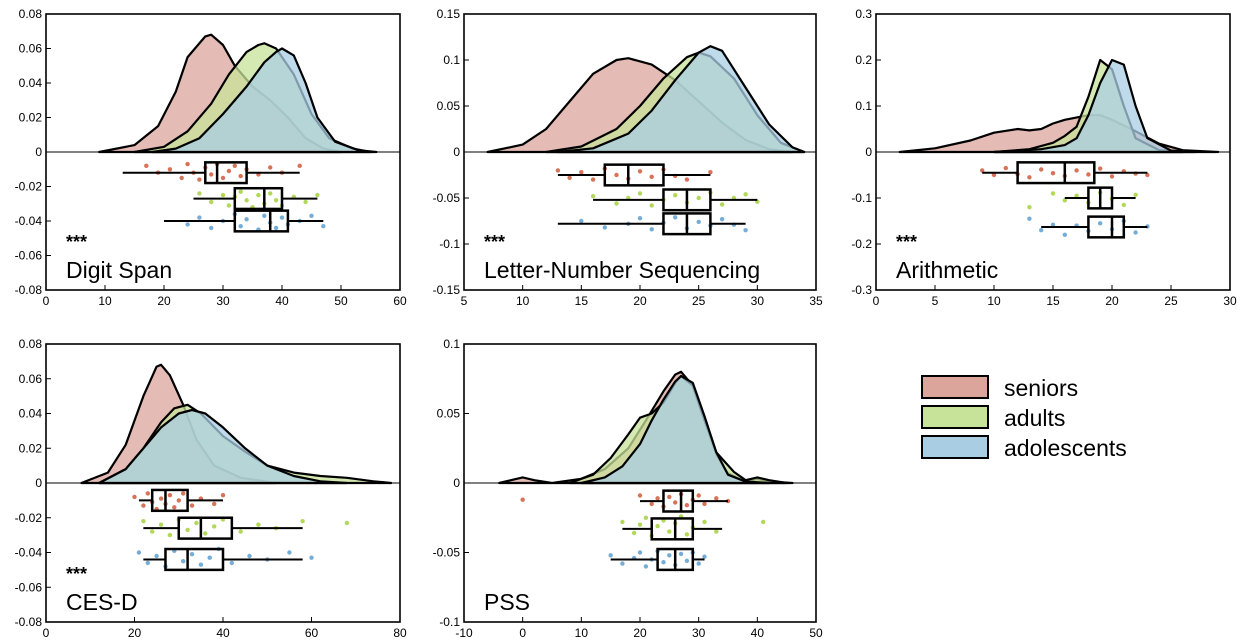  I want to click on significance-stars: ***, so click(494, 242).